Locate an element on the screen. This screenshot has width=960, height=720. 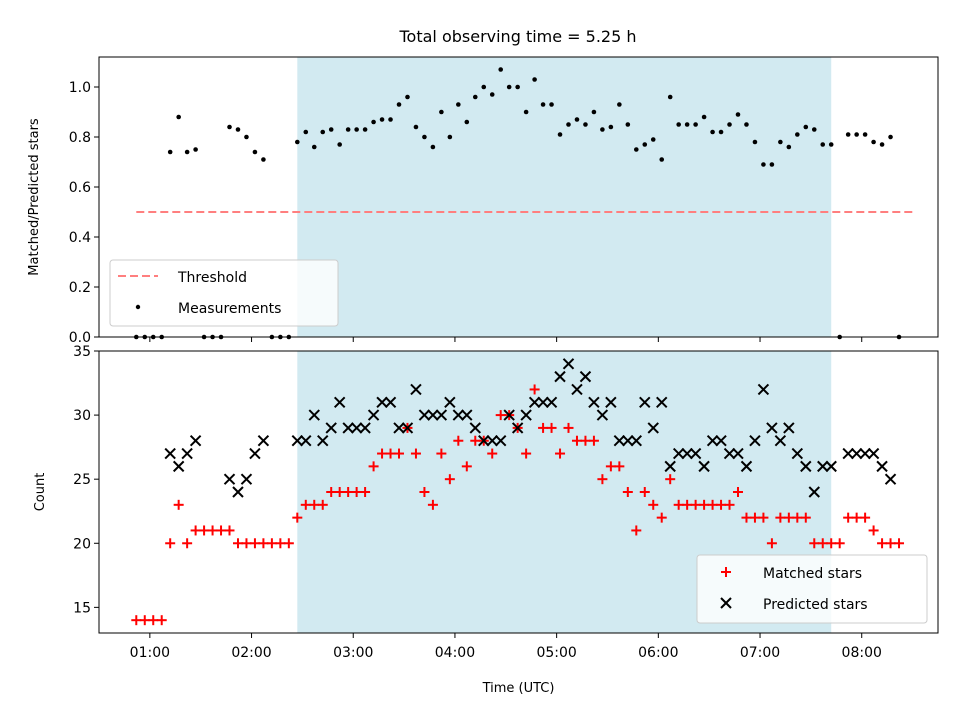
x-tick-label: 03:00 is located at coordinates (353, 653).